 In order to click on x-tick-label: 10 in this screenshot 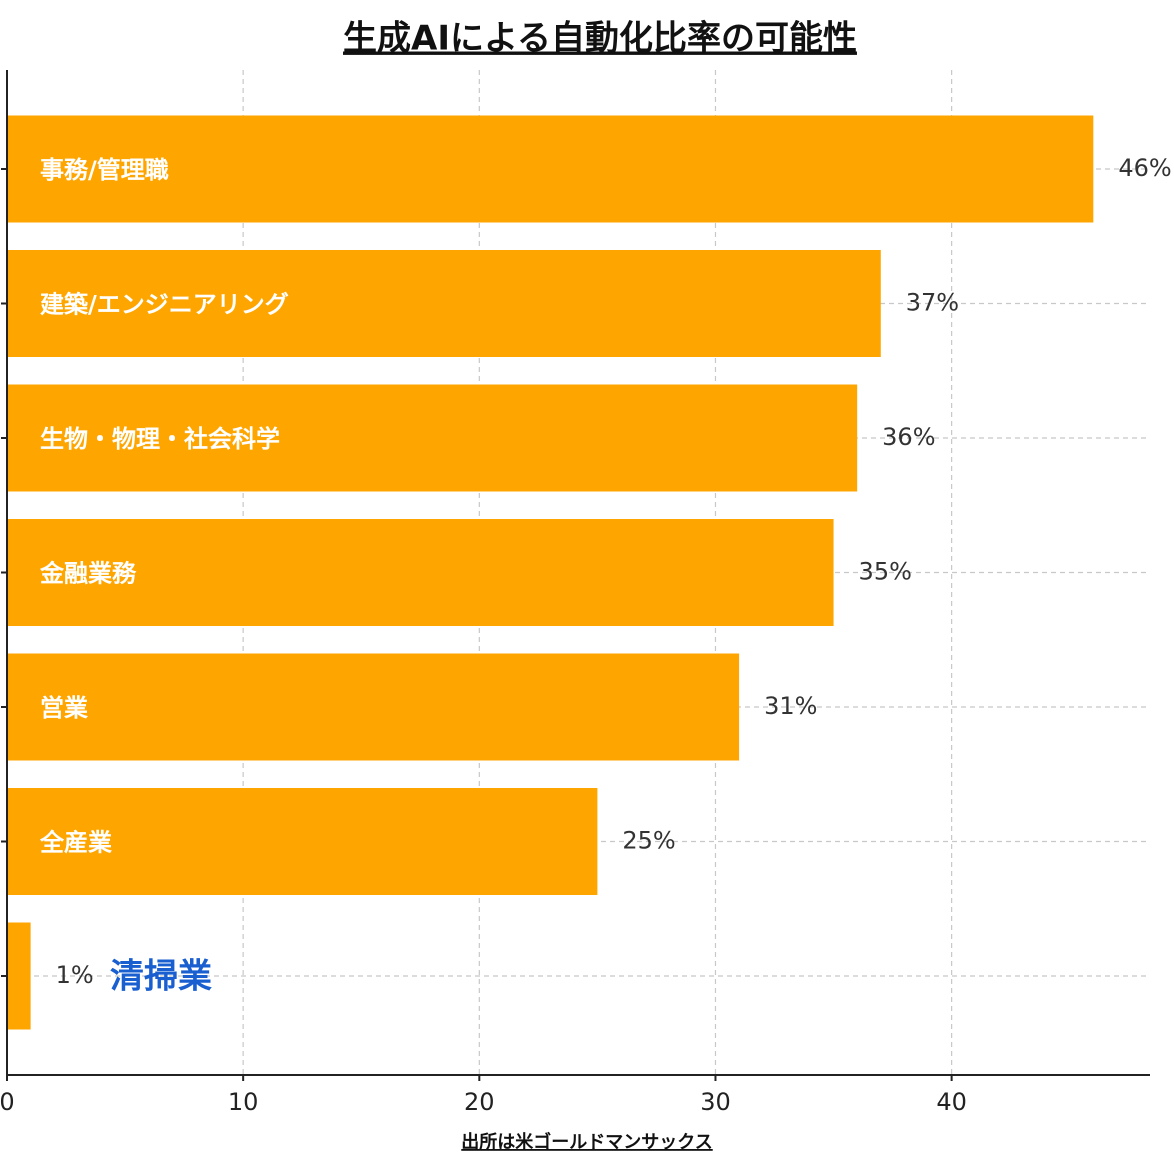, I will do `click(243, 1102)`.